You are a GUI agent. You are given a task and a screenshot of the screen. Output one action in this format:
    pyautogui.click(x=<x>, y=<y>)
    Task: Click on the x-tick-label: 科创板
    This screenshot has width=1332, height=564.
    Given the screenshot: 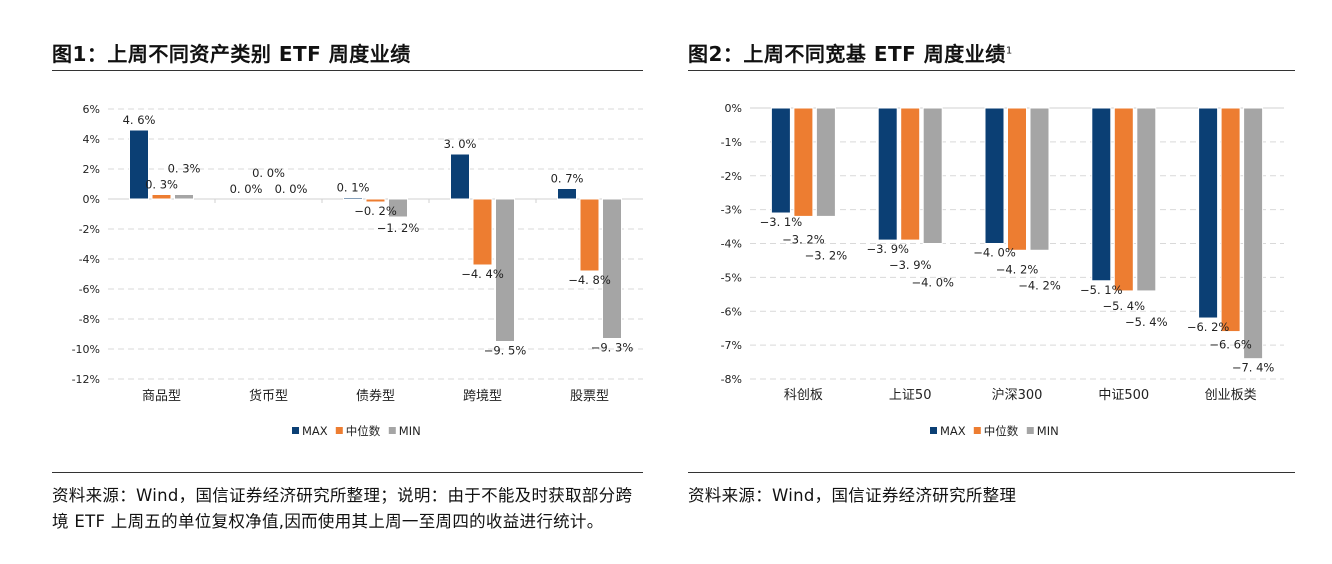 What is the action you would take?
    pyautogui.click(x=803, y=395)
    